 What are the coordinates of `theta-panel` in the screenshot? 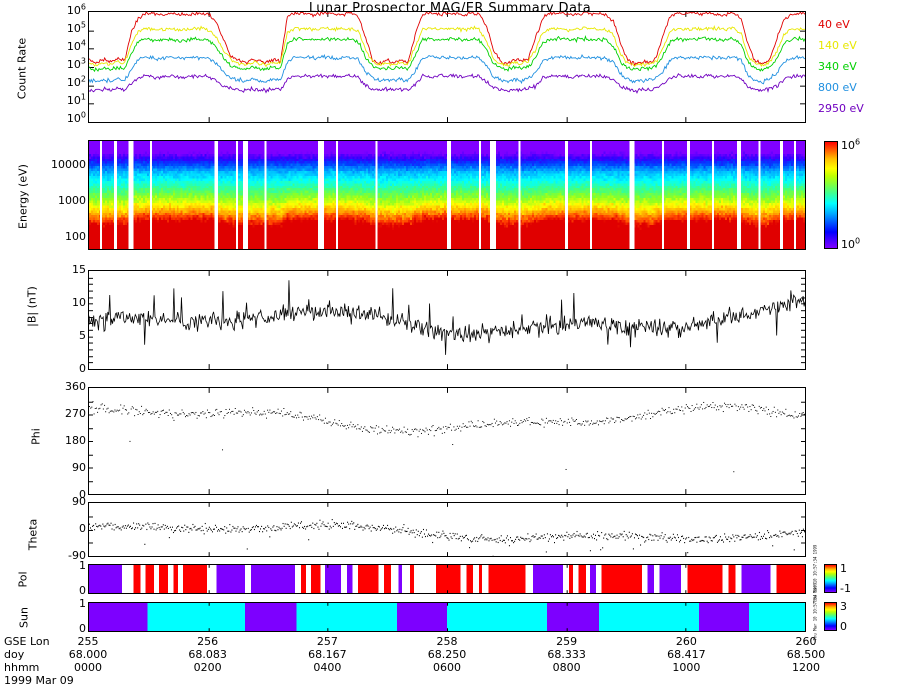 It's located at (447, 529).